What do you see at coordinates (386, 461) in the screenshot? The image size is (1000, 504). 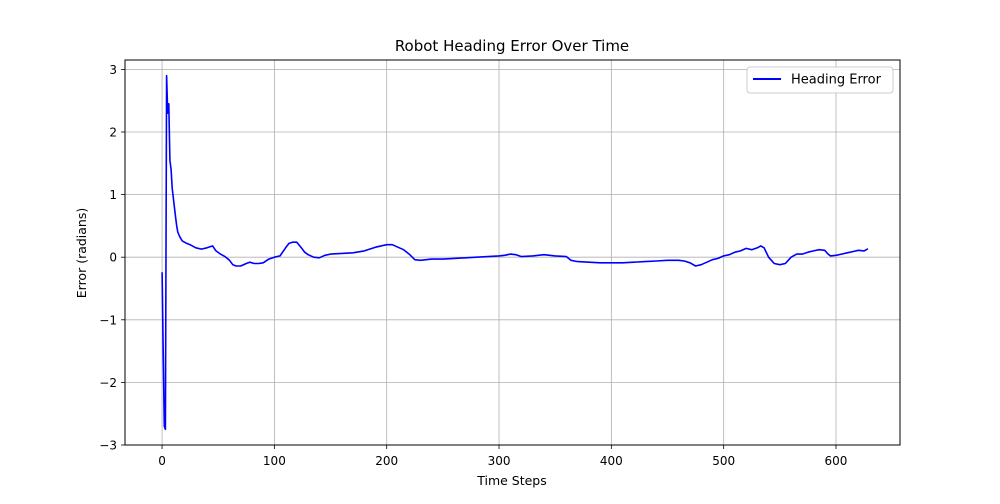 I see `x-tick-label: 200` at bounding box center [386, 461].